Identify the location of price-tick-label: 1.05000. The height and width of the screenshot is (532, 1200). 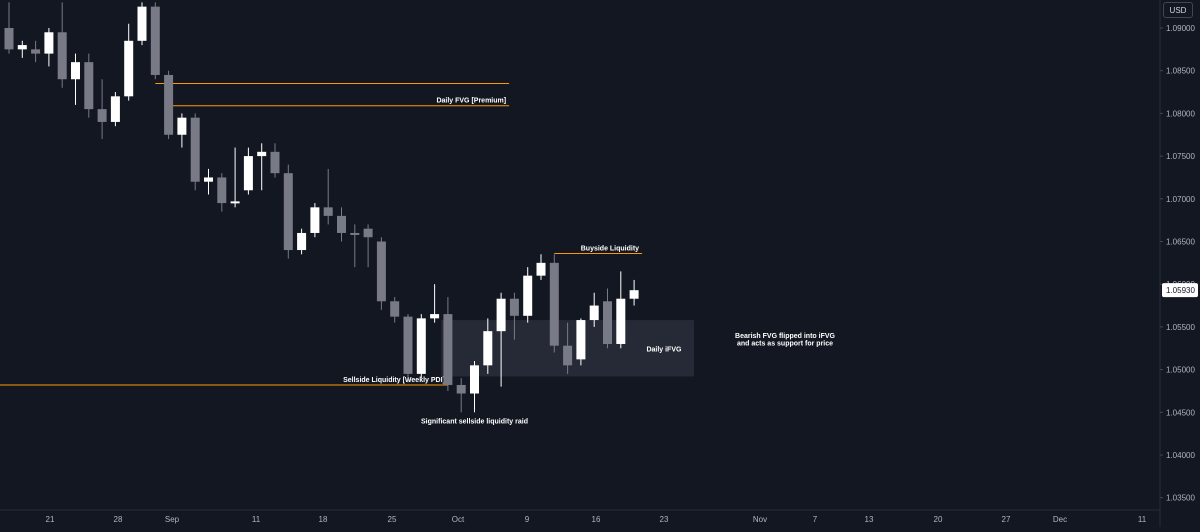
(1180, 370).